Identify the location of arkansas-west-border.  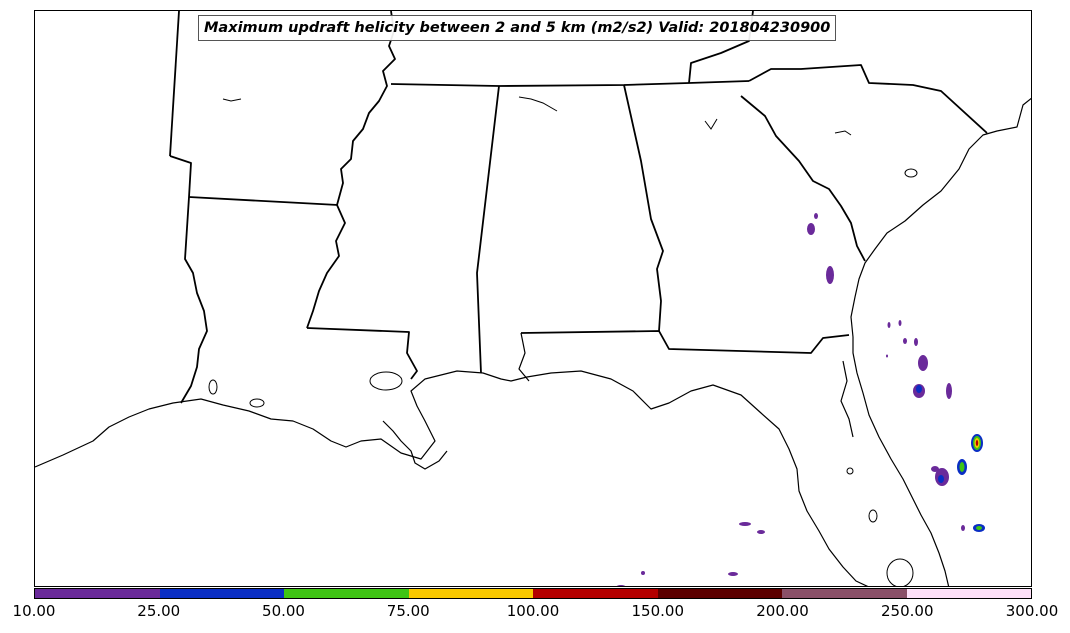
(174, 84).